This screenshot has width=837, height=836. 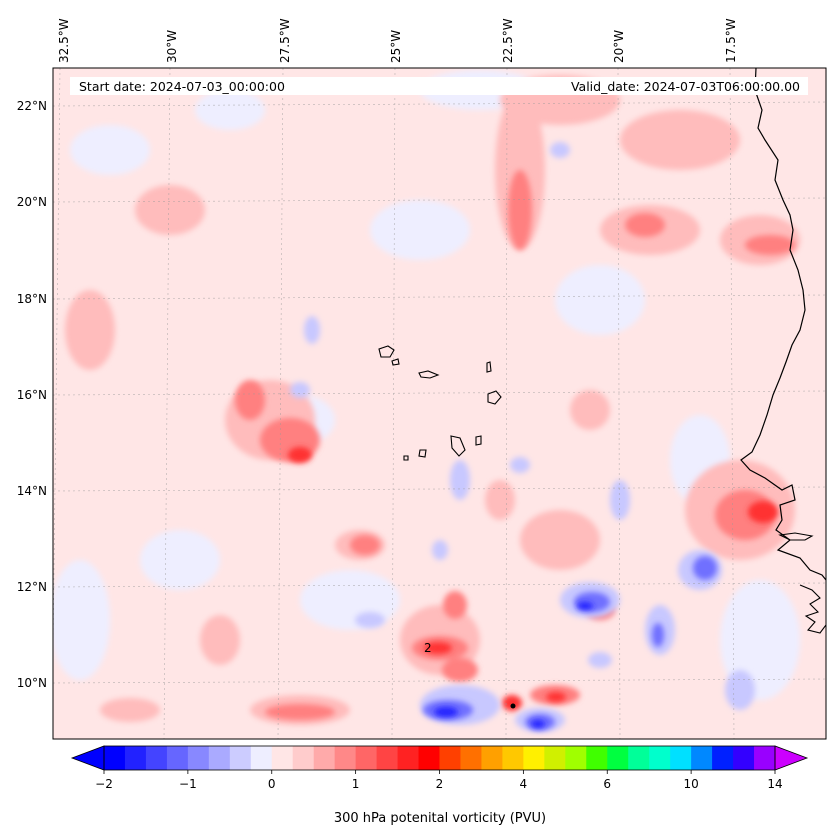 What do you see at coordinates (513, 706) in the screenshot?
I see `pv-maximum-dot` at bounding box center [513, 706].